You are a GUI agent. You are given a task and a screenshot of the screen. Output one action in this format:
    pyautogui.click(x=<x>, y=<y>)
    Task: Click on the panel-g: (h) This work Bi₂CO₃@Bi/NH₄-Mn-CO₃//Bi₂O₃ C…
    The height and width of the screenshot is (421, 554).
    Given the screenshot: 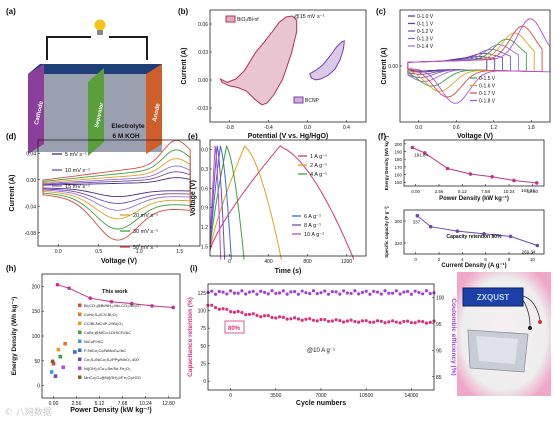 What is the action you would take?
    pyautogui.click(x=93, y=339)
    